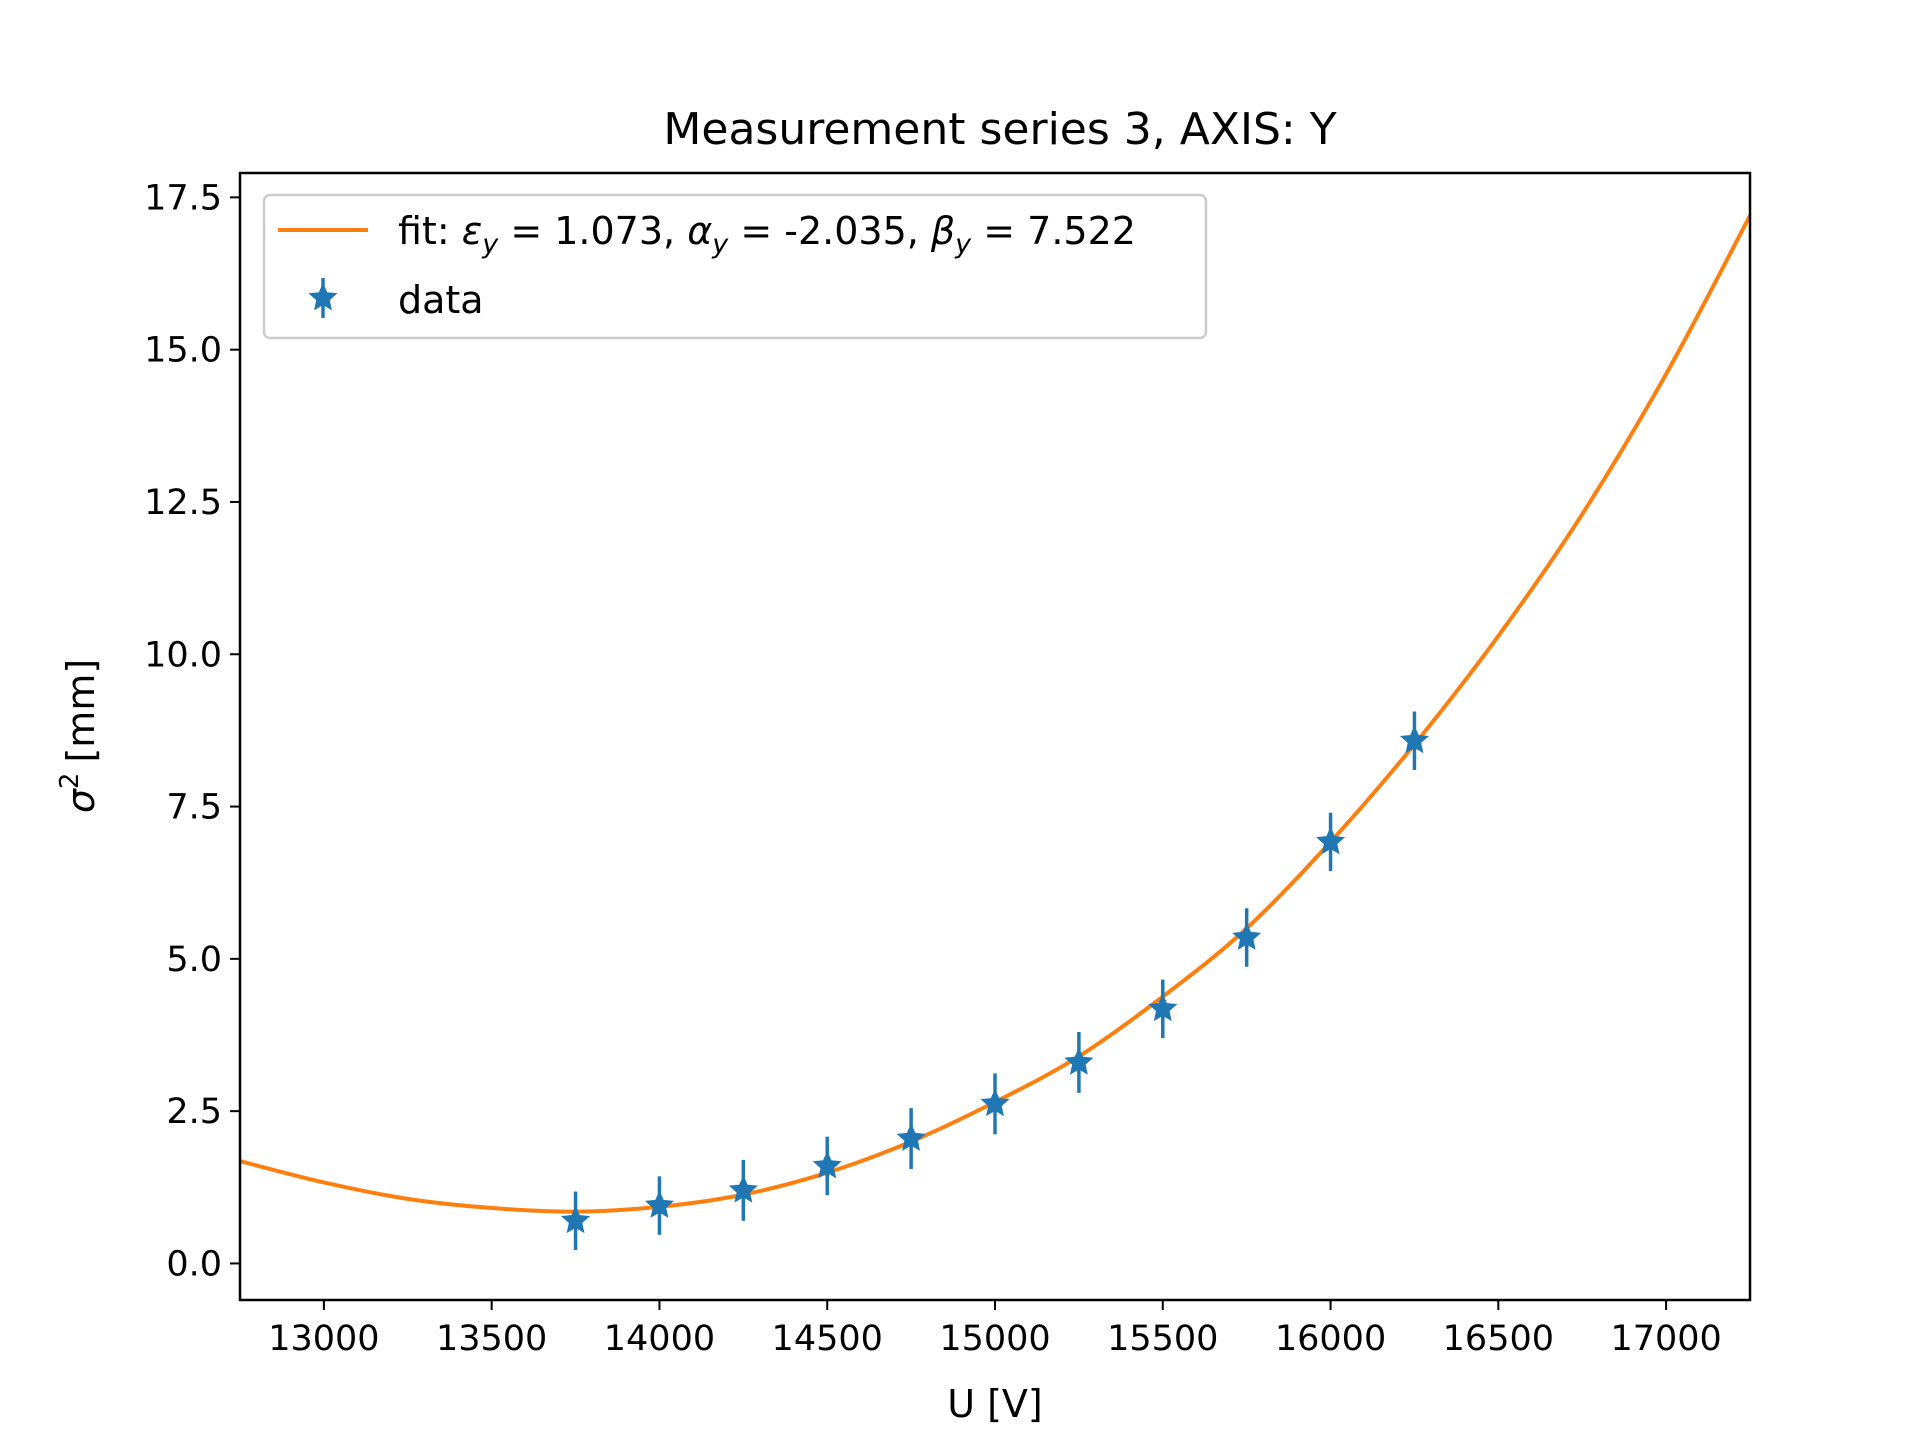  What do you see at coordinates (70, 781) in the screenshot?
I see `y-axis-label-superscript: 2` at bounding box center [70, 781].